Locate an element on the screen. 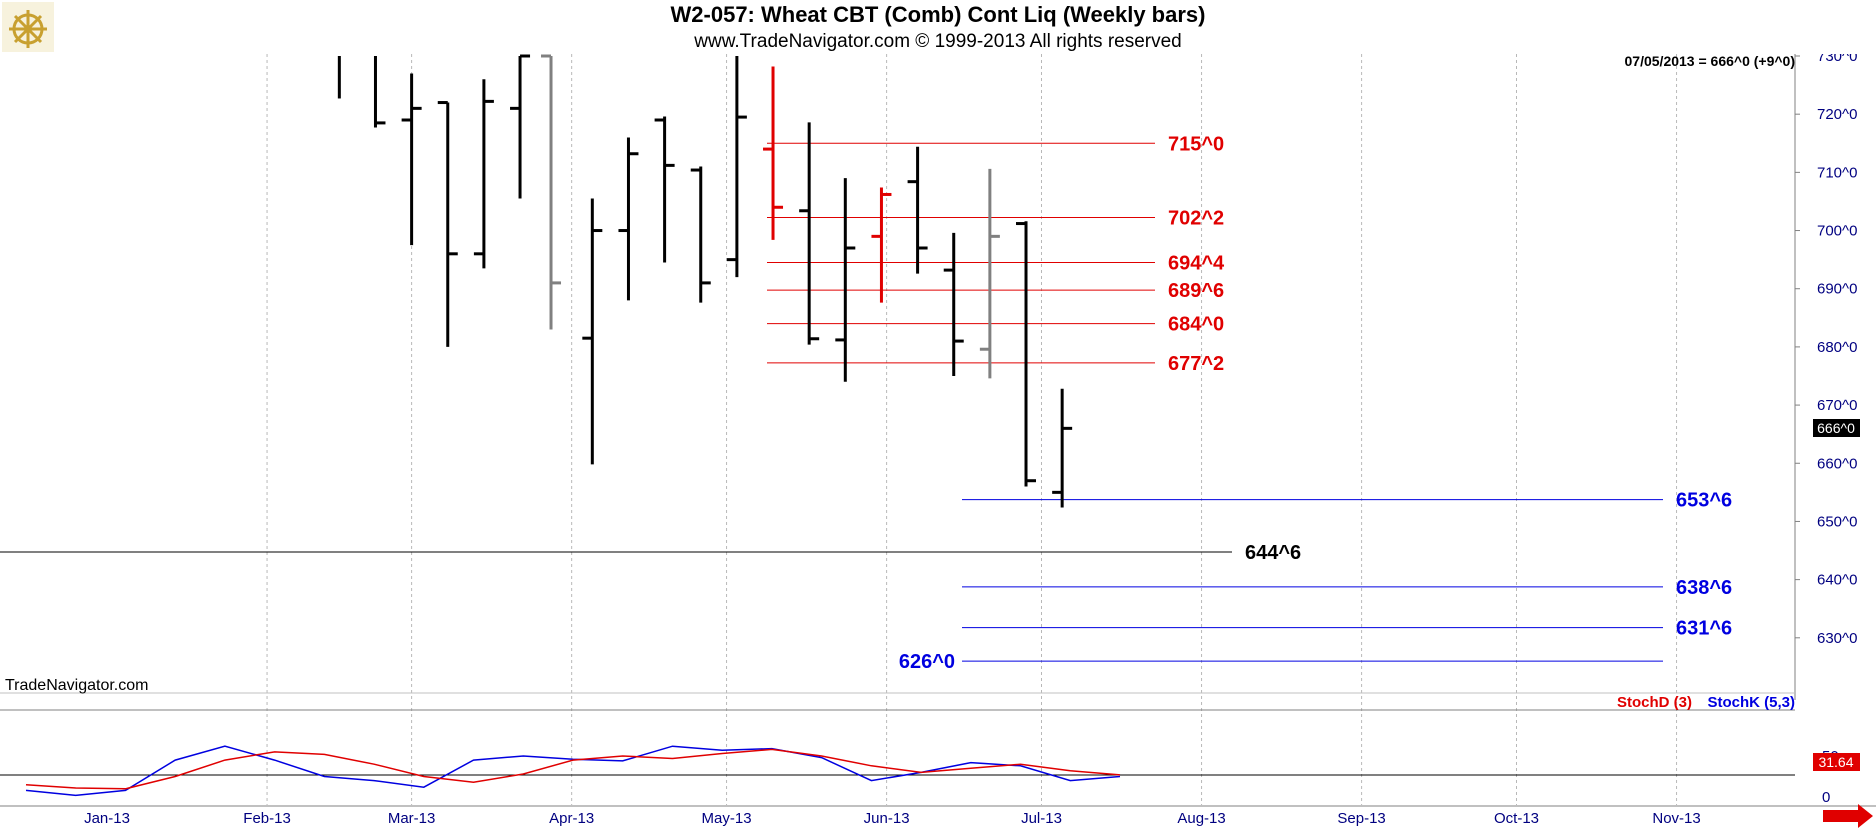 The image size is (1876, 828). quote-info: 07/05/2013 = 666^0 (+9^0) is located at coordinates (1710, 61).